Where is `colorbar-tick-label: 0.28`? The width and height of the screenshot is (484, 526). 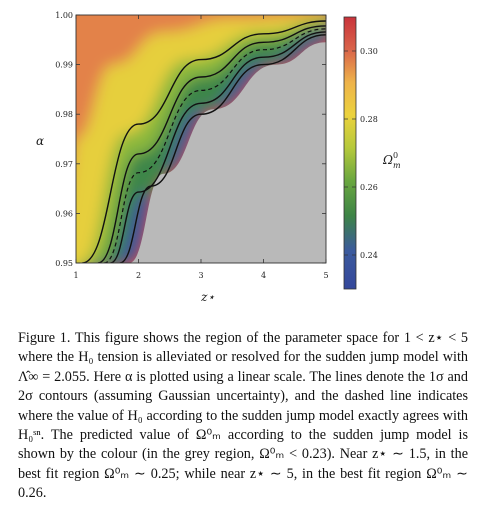
colorbar-tick-label: 0.28 is located at coordinates (369, 119).